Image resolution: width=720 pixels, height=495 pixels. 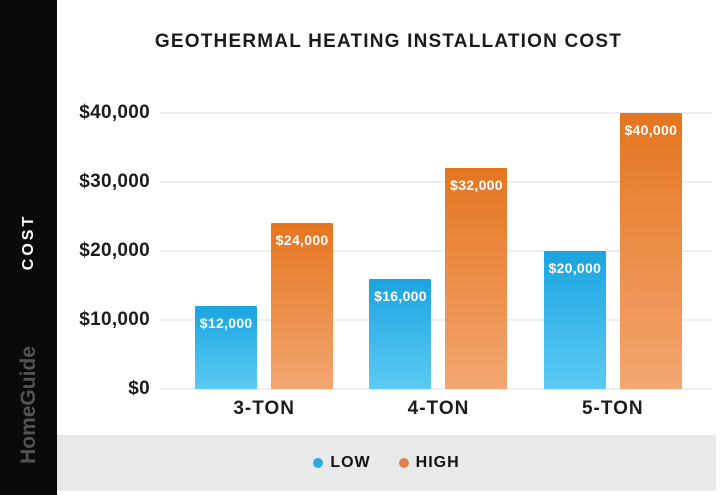 I want to click on legend-item-high: HIGH, so click(x=429, y=463).